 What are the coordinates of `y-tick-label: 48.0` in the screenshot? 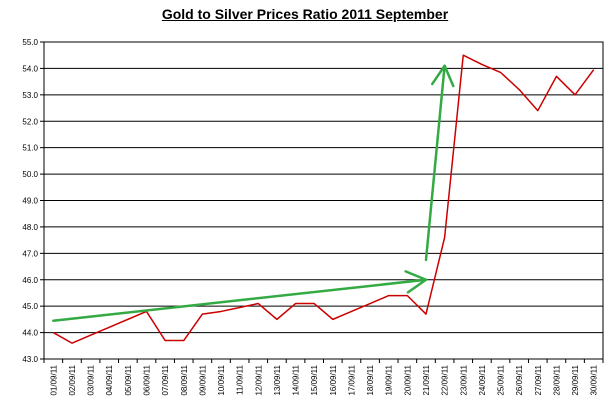 It's located at (30, 227).